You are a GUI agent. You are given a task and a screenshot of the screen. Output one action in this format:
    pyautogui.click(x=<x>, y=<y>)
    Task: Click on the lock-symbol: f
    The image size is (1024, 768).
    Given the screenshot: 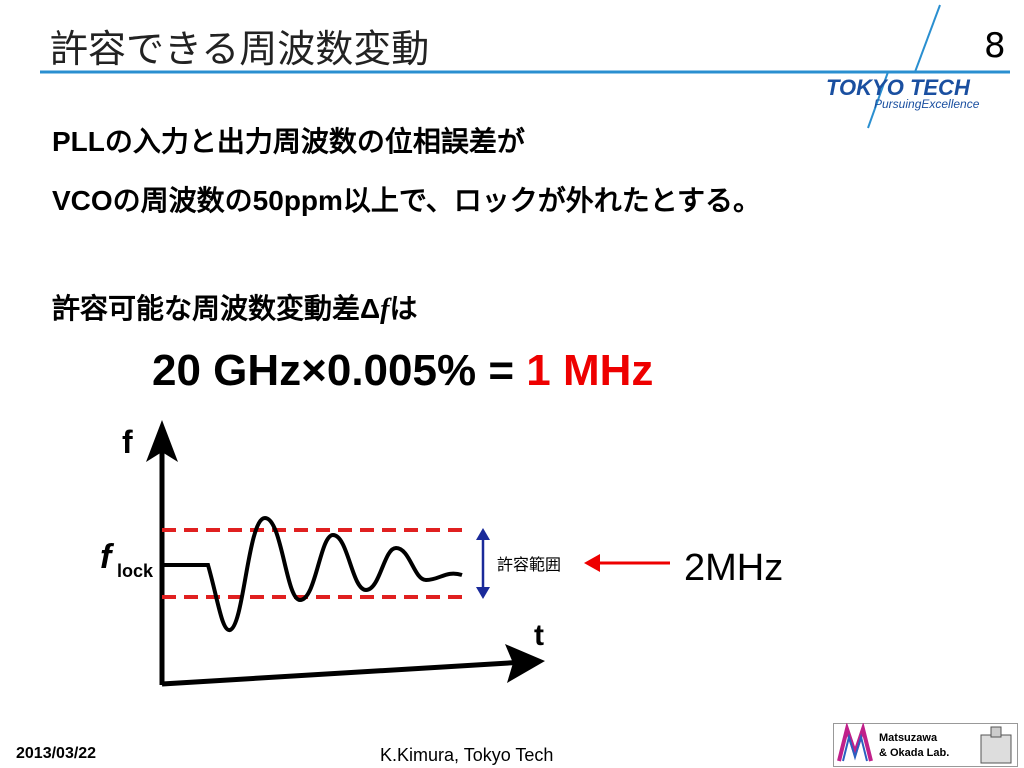 What is the action you would take?
    pyautogui.click(x=107, y=557)
    